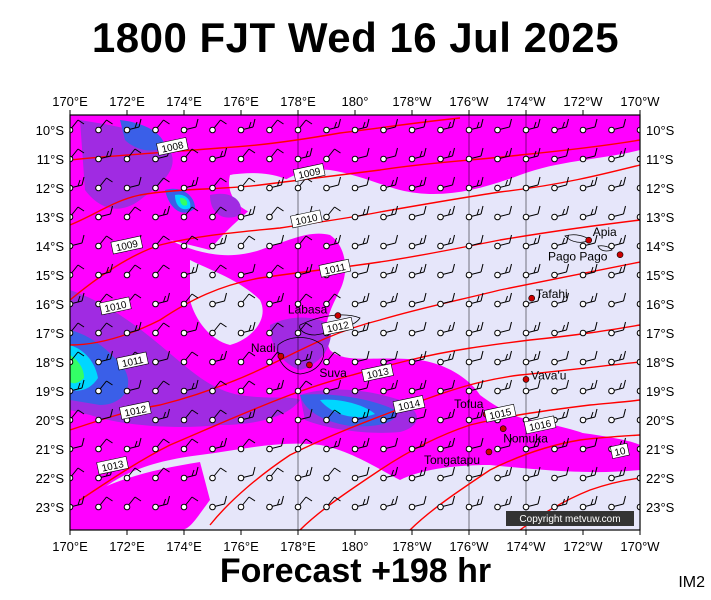 The image size is (711, 600). I want to click on isobar-label-text: 1015, so click(500, 414).